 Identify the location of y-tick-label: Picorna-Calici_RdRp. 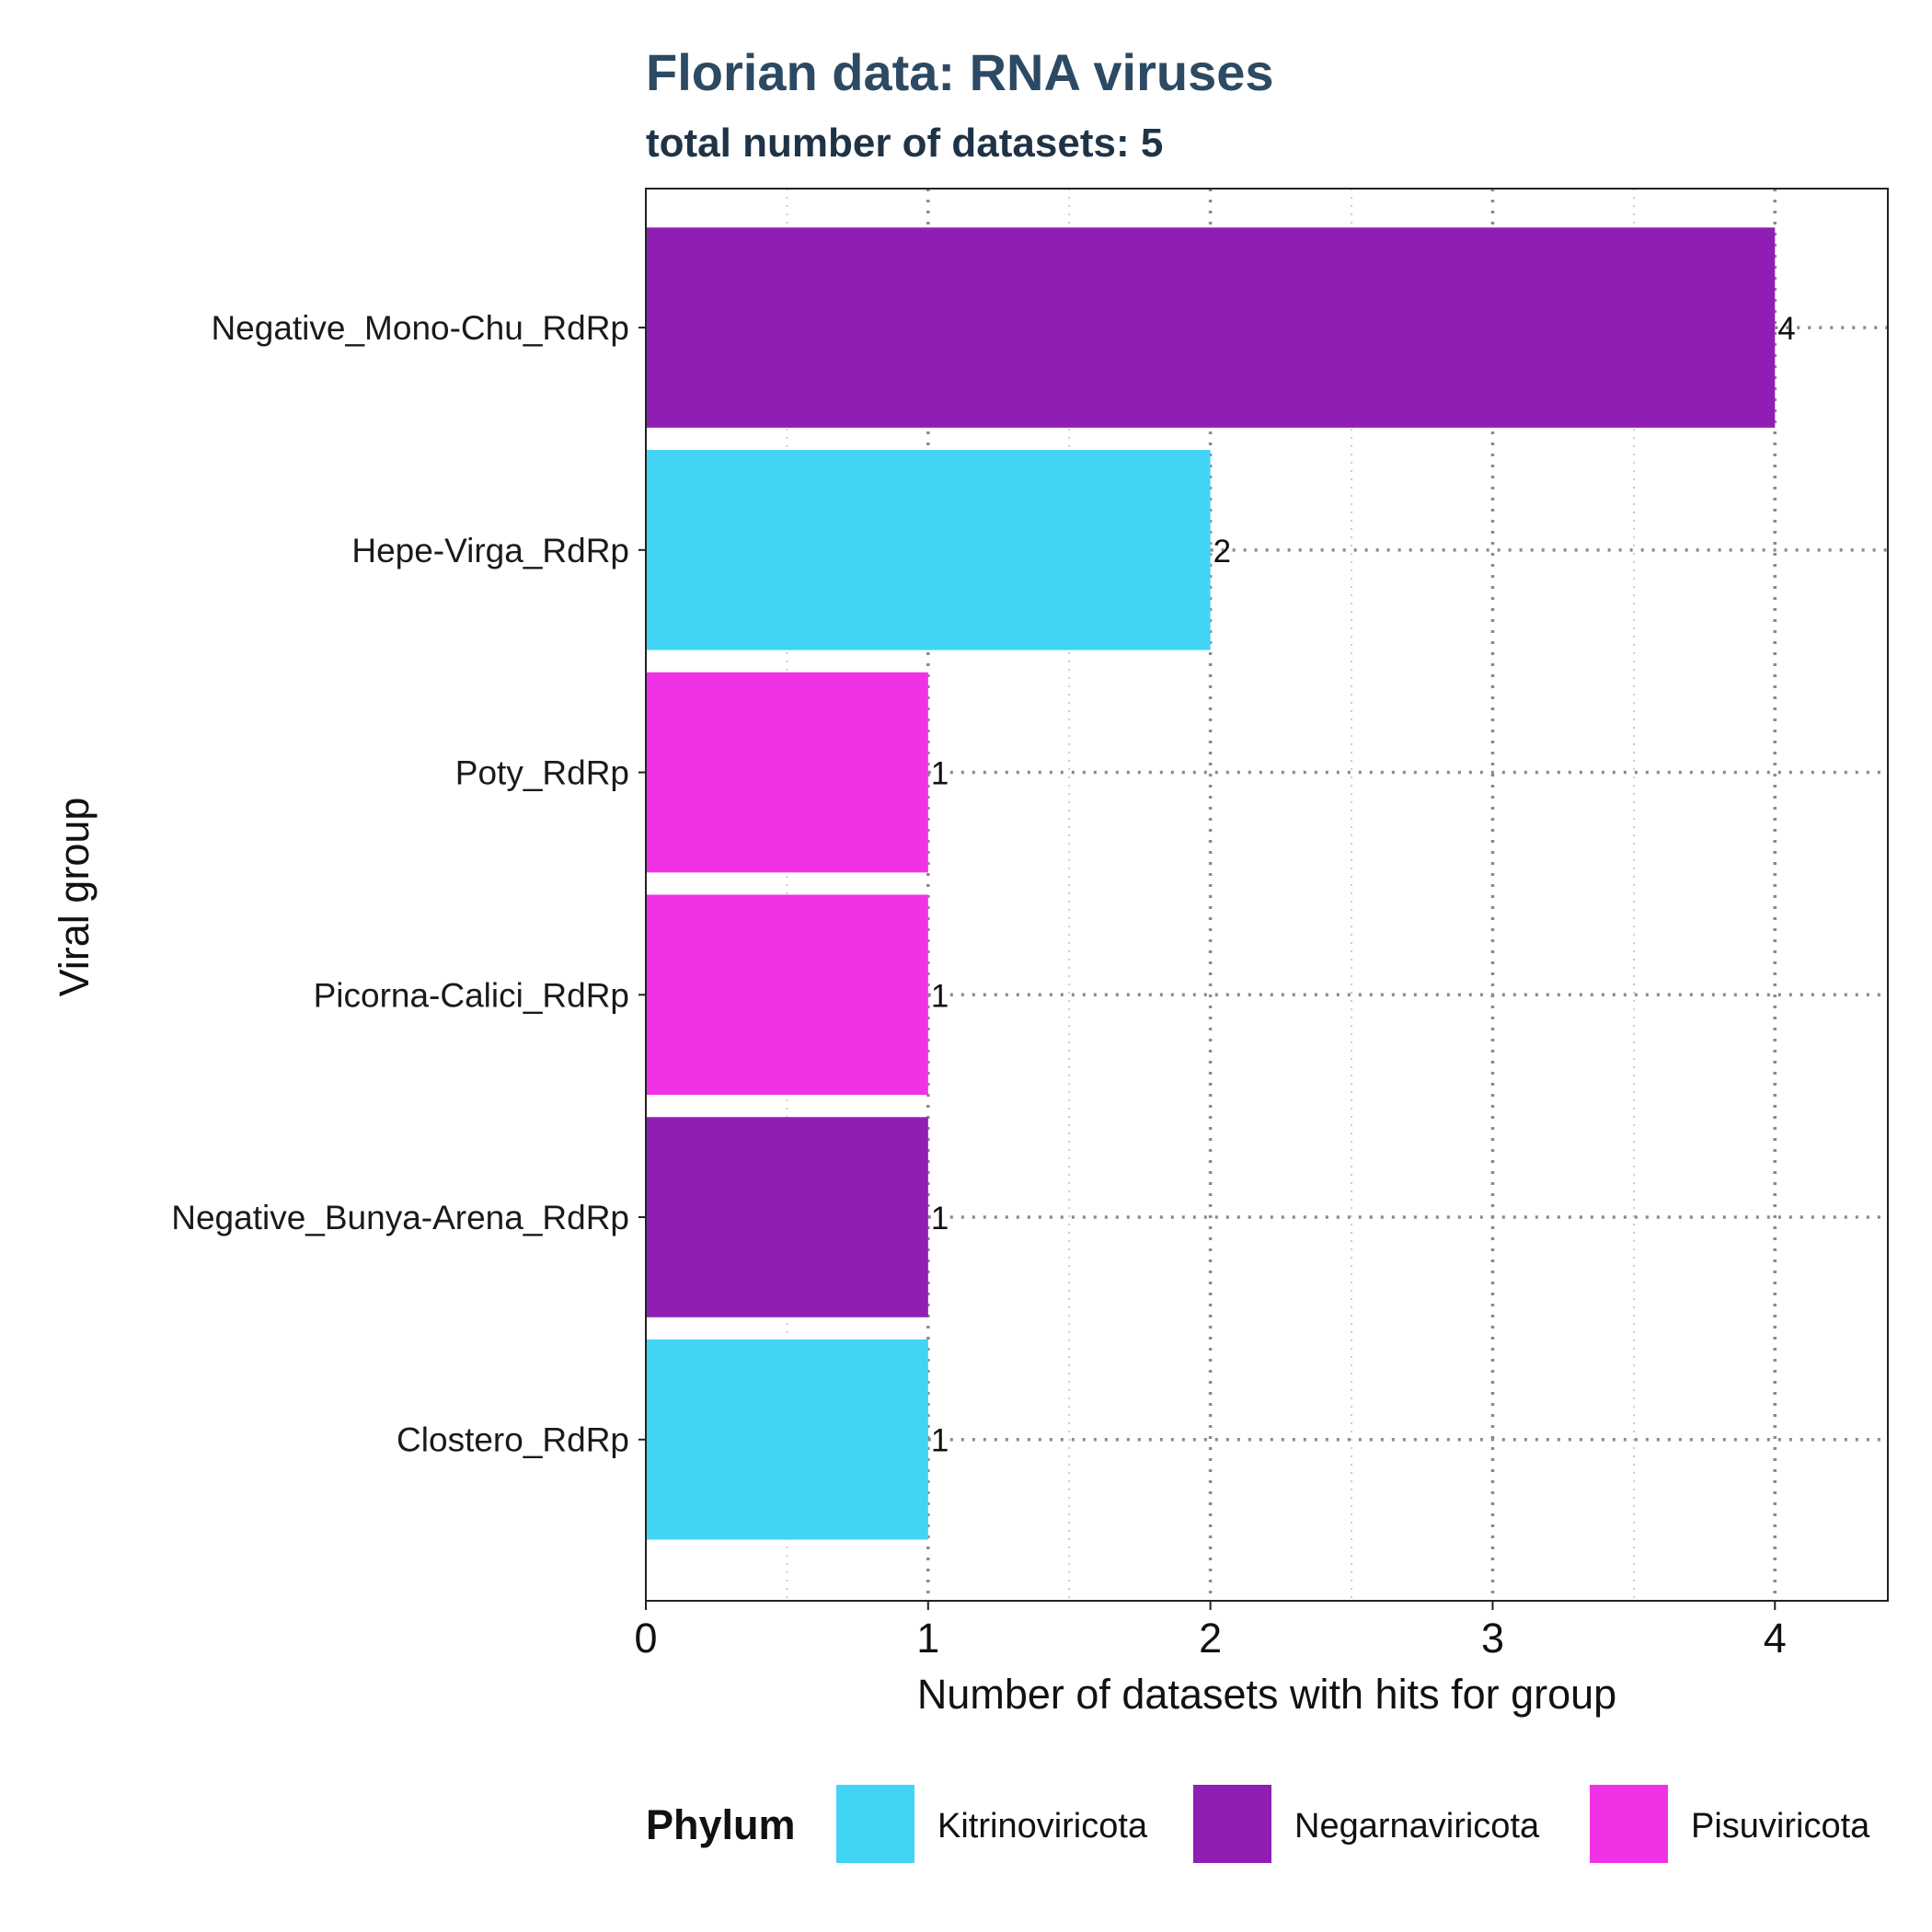
(471, 995).